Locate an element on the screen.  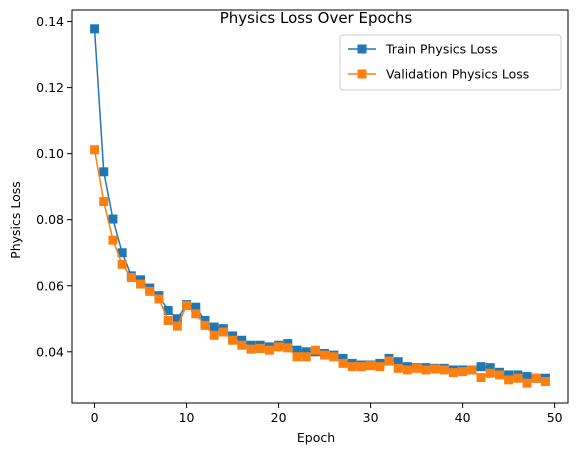
x-axis-title: Epoch is located at coordinates (316, 437).